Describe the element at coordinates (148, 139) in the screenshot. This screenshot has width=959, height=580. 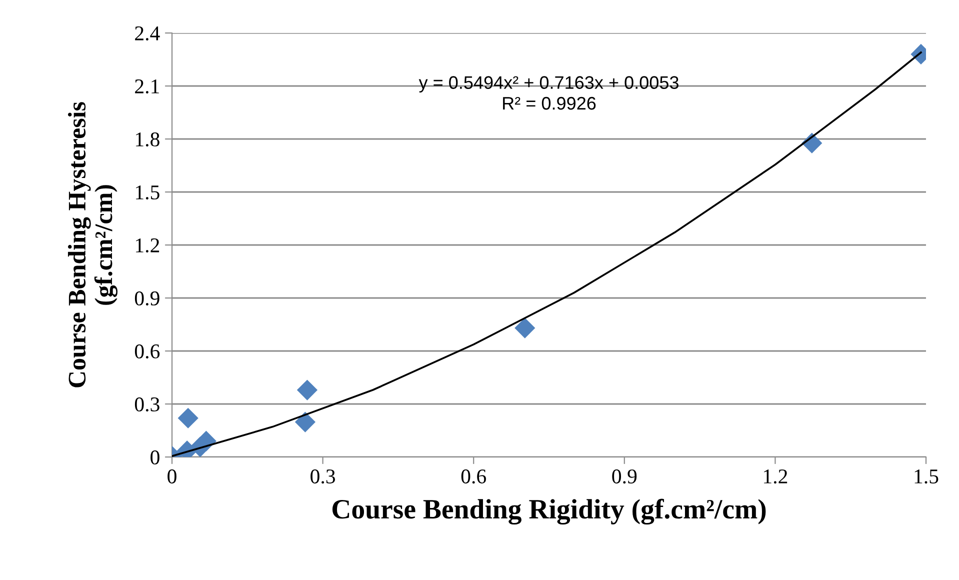
I see `y-tick-label: 1.8` at that location.